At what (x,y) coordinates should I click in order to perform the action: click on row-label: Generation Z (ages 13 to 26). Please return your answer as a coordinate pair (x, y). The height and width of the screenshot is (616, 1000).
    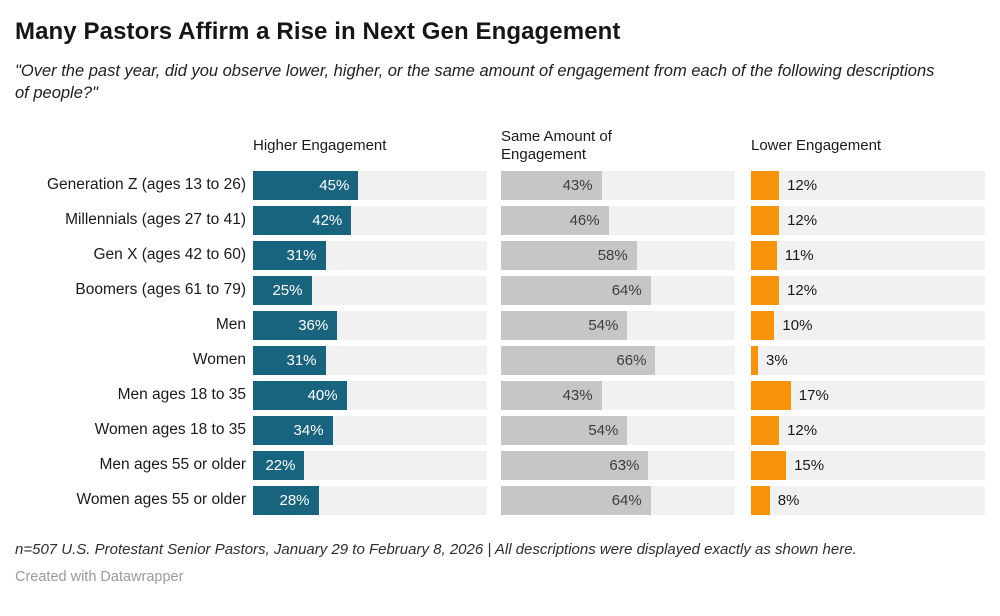
    Looking at the image, I should click on (146, 185).